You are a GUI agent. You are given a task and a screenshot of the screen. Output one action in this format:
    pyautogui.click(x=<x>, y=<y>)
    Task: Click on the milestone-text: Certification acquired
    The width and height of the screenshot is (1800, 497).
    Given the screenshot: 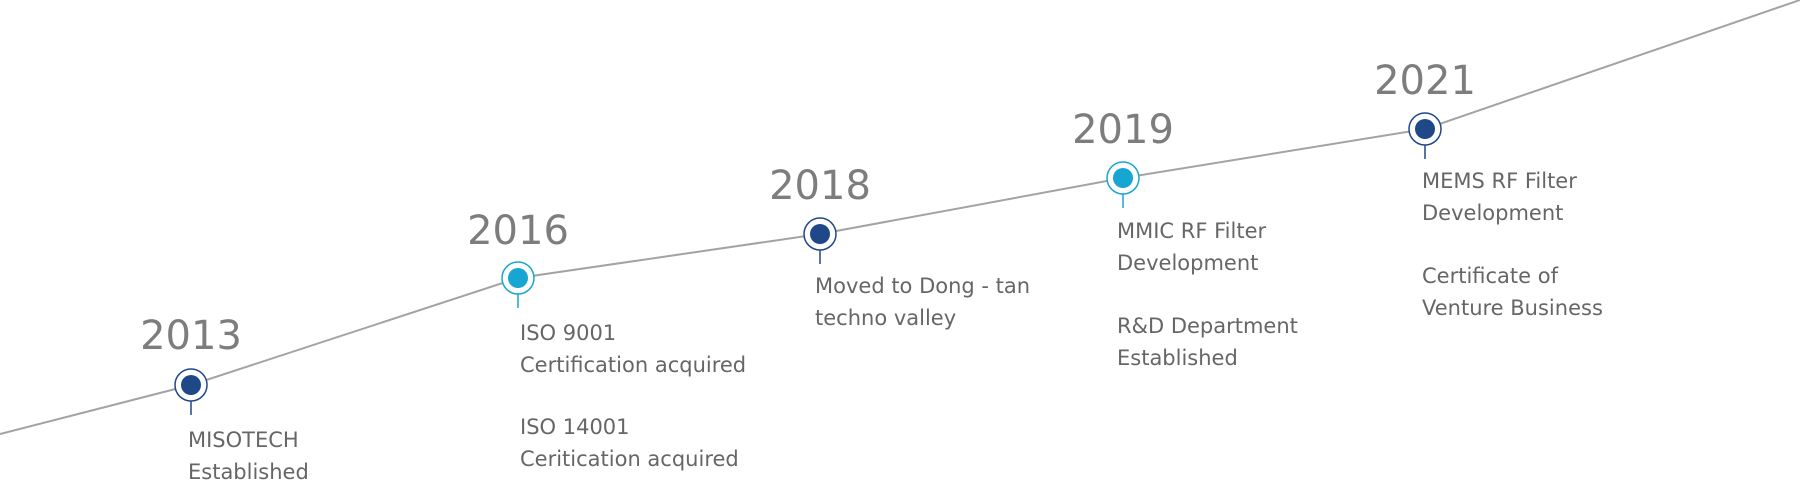 What is the action you would take?
    pyautogui.click(x=633, y=365)
    